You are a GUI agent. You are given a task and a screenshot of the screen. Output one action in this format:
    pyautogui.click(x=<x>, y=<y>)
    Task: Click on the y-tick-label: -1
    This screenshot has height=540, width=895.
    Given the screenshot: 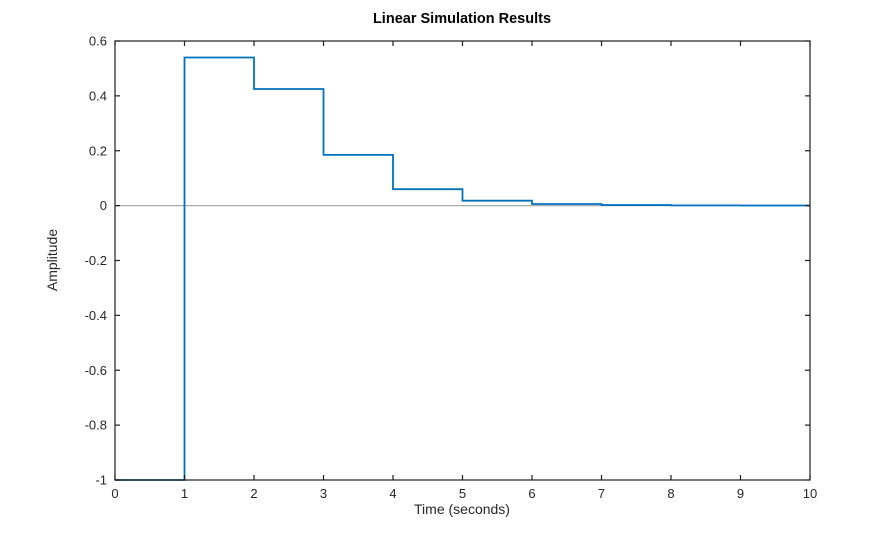 What is the action you would take?
    pyautogui.click(x=101, y=480)
    